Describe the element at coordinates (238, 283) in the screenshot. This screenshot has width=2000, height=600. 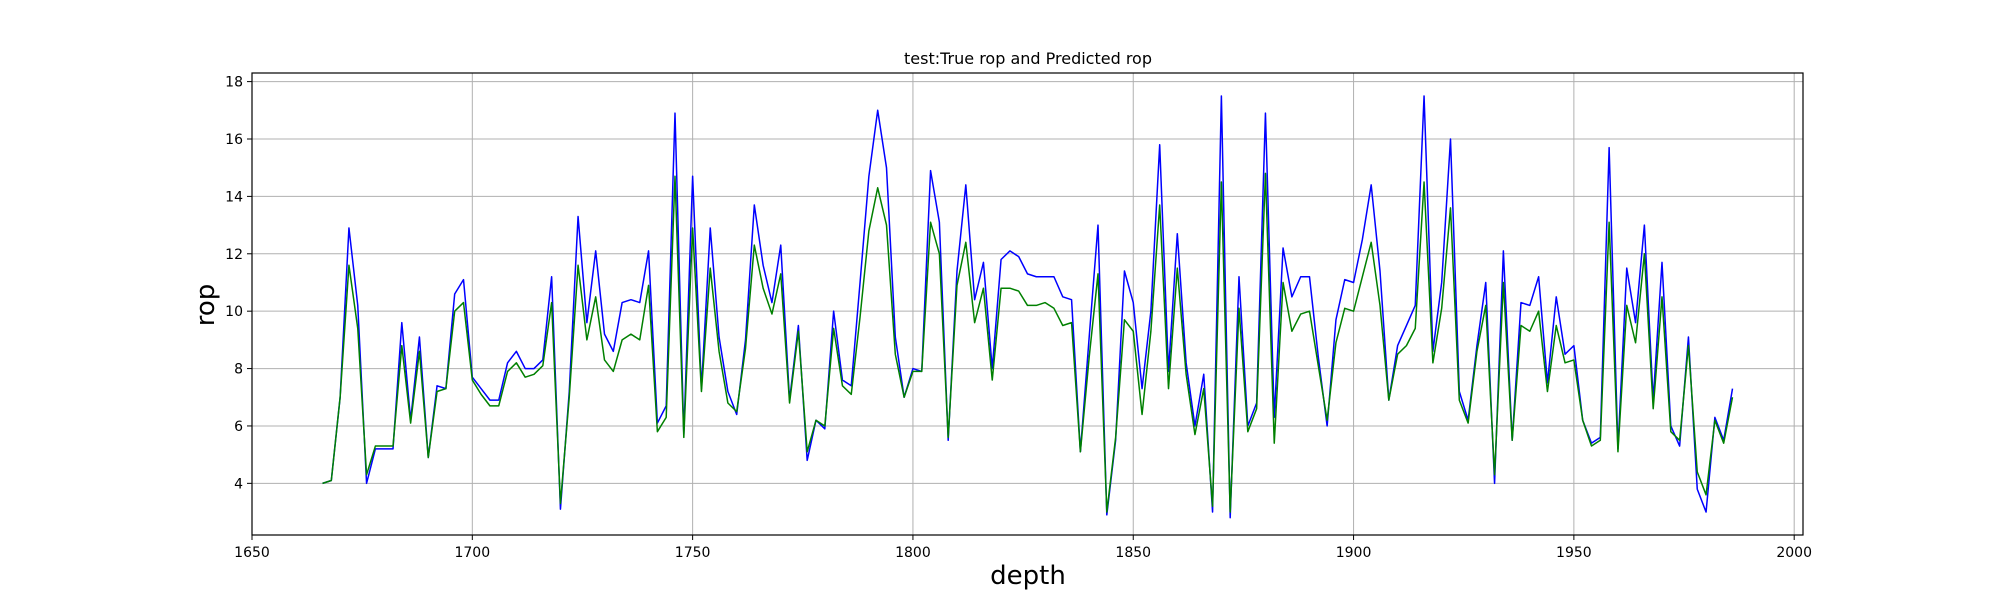
I see `y-axis: 4 6 8 10 12 14 16 18` at that location.